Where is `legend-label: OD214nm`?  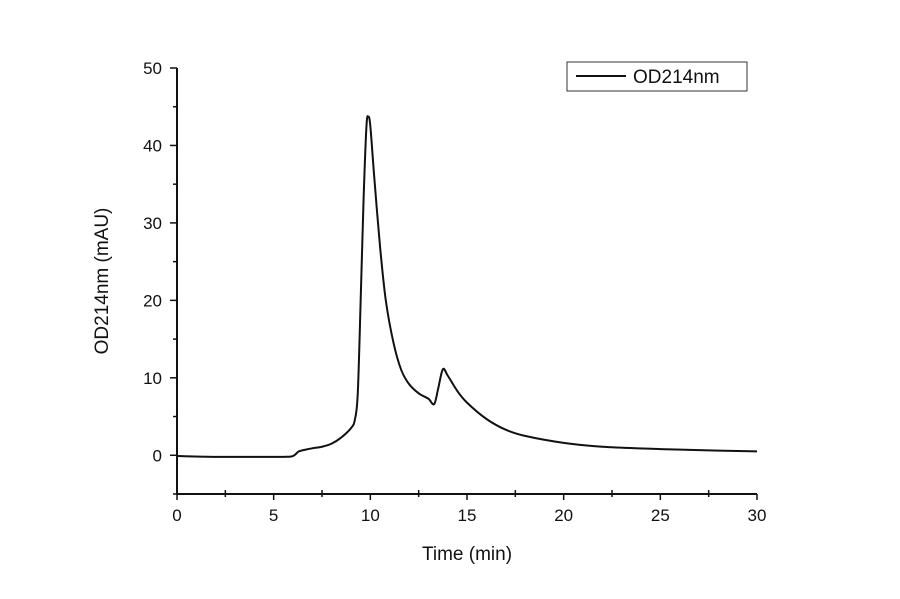 legend-label: OD214nm is located at coordinates (676, 77).